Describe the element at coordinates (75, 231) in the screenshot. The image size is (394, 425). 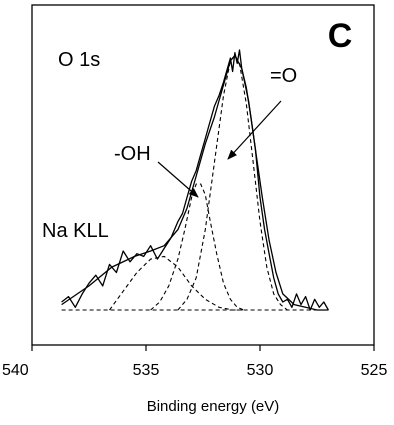
I see `annotation-na-kll: Na KLL` at that location.